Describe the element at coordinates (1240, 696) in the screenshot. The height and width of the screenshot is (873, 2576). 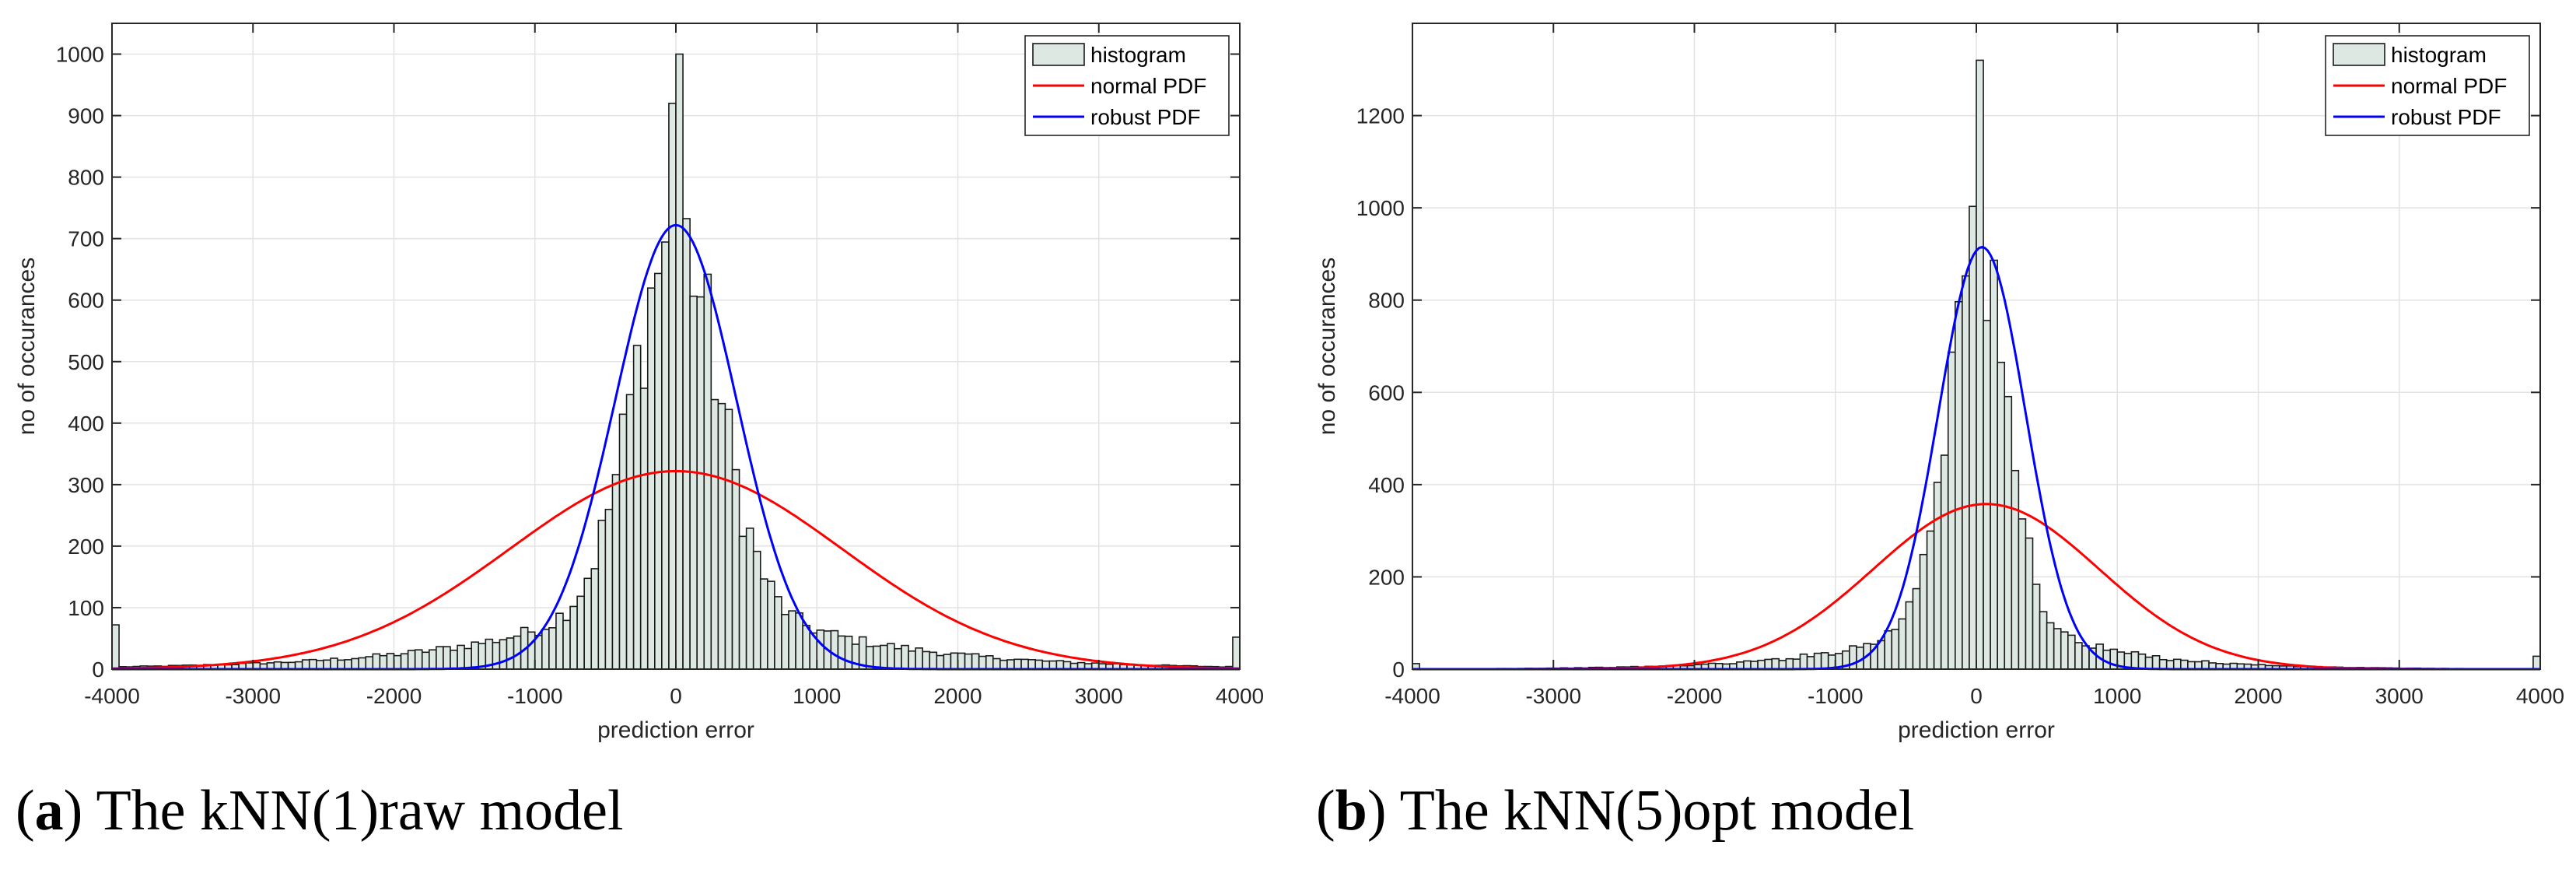
I see `x-tick-label: 4000` at that location.